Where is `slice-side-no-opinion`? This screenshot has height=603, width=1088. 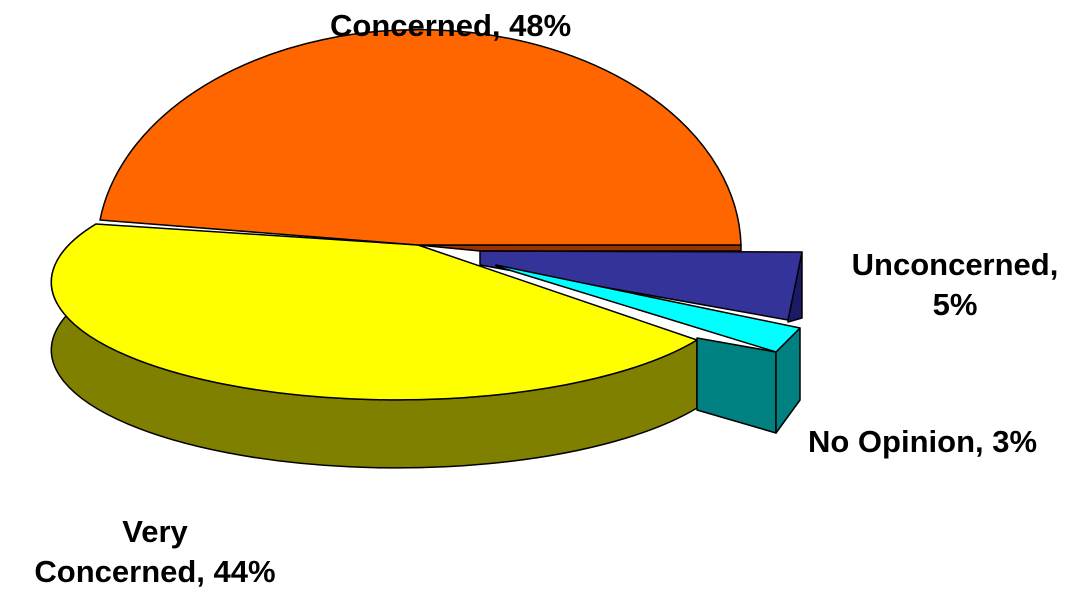
slice-side-no-opinion is located at coordinates (736, 385).